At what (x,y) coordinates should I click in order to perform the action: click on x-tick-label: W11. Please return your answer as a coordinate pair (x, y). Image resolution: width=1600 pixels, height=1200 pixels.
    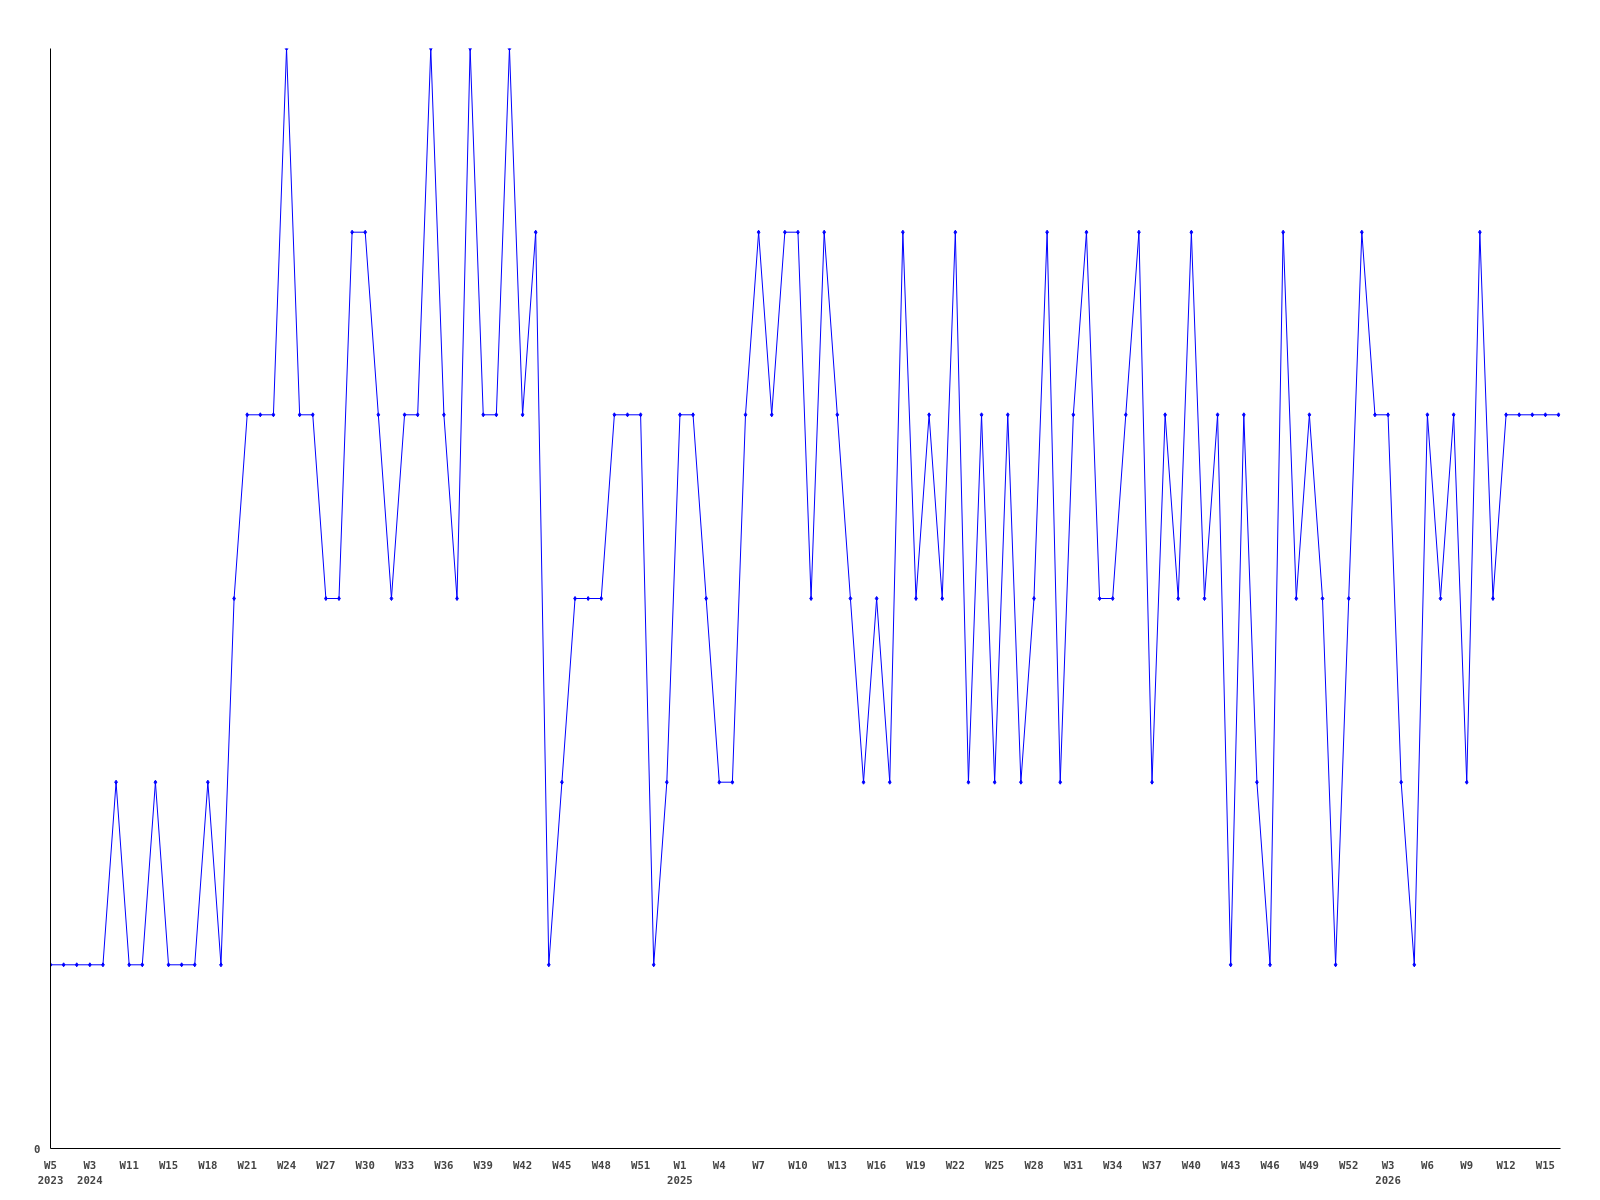
    Looking at the image, I should click on (129, 1165).